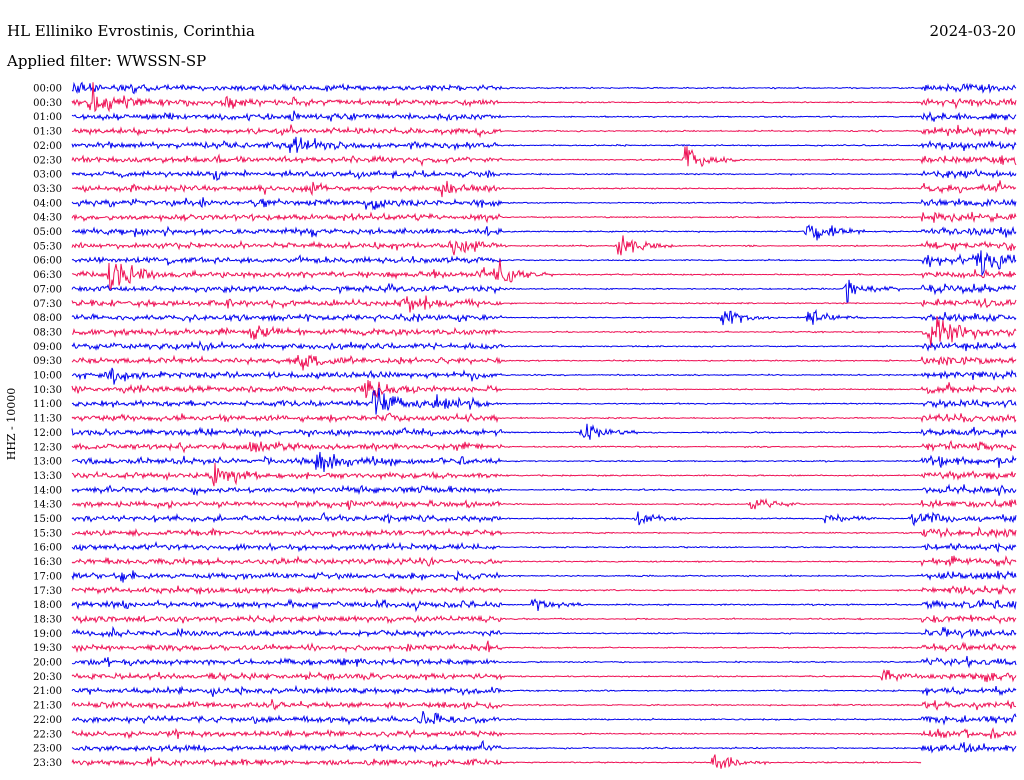 The image size is (1024, 780). What do you see at coordinates (47, 376) in the screenshot?
I see `time-label: 10:00` at bounding box center [47, 376].